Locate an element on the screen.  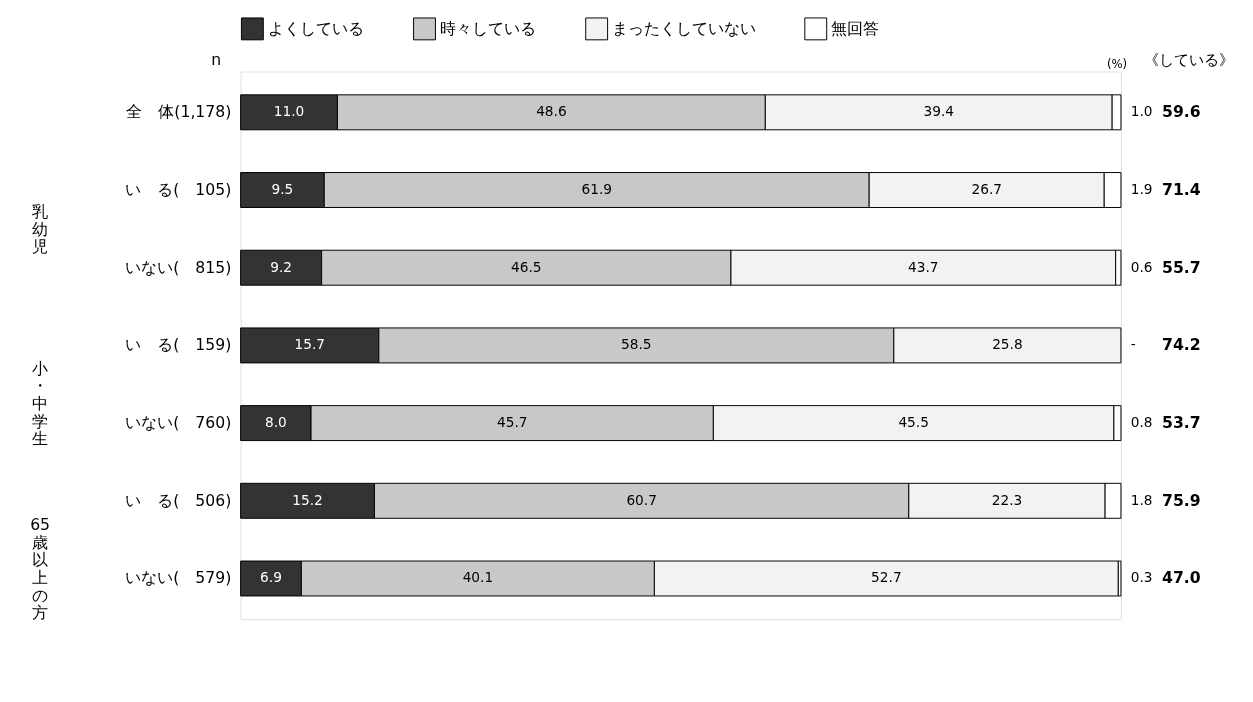
data-label: 1.8 is located at coordinates (1141, 499).